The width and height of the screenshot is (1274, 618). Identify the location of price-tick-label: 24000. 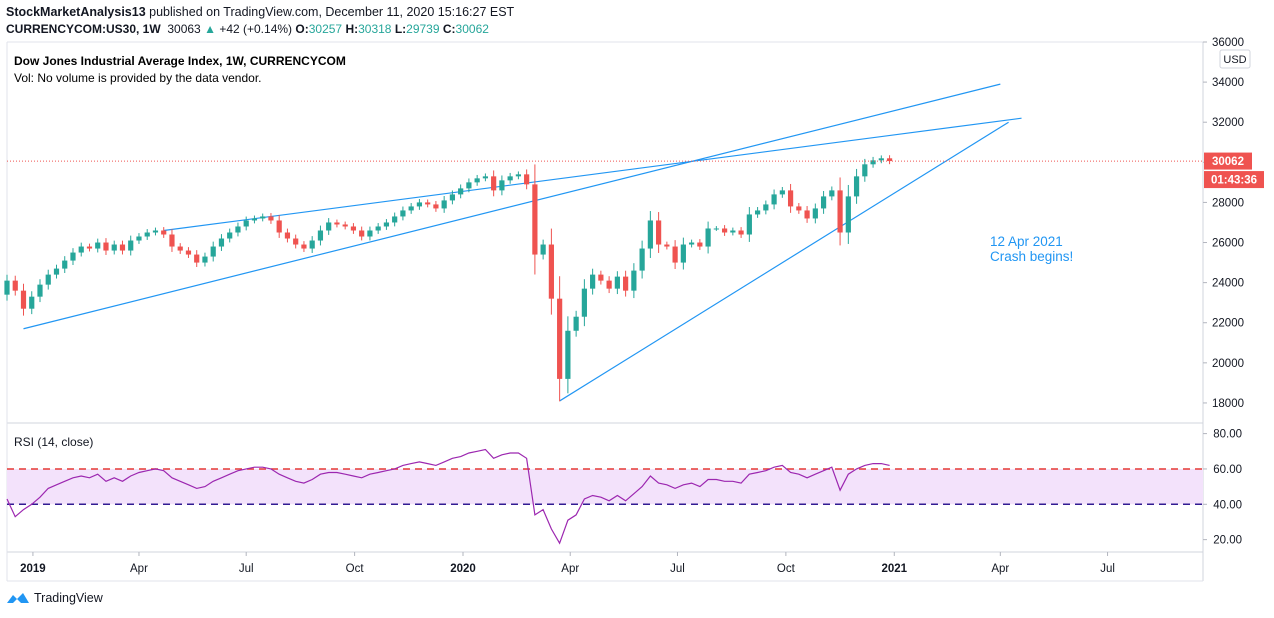
(1228, 284).